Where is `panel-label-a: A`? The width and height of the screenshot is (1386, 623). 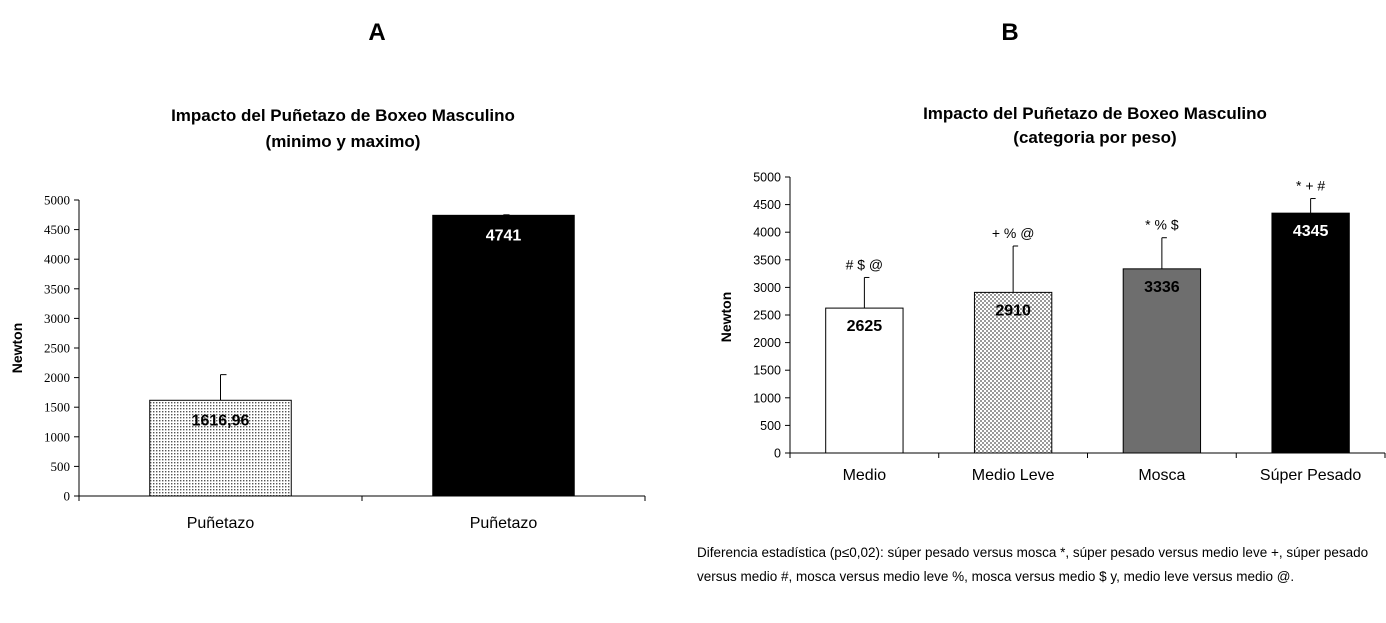 panel-label-a: A is located at coordinates (376, 32).